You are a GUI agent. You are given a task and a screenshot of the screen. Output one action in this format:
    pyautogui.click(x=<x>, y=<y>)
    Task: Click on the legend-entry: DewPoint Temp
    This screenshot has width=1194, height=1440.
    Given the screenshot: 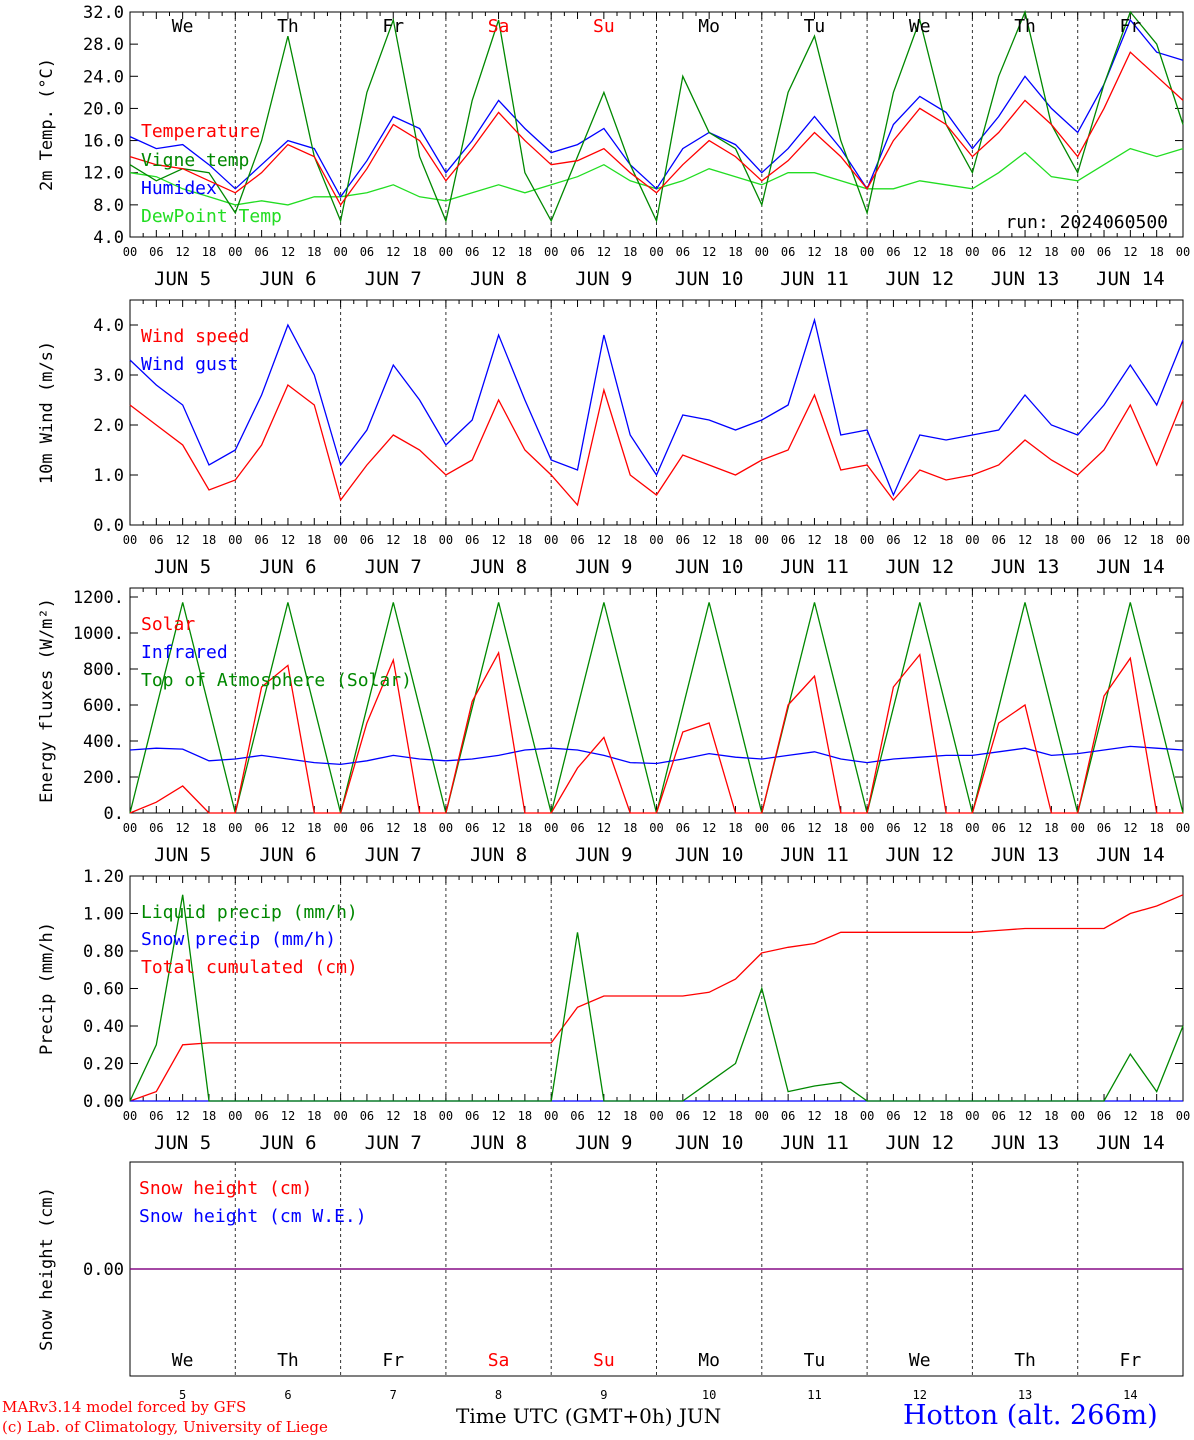 What is the action you would take?
    pyautogui.click(x=211, y=216)
    